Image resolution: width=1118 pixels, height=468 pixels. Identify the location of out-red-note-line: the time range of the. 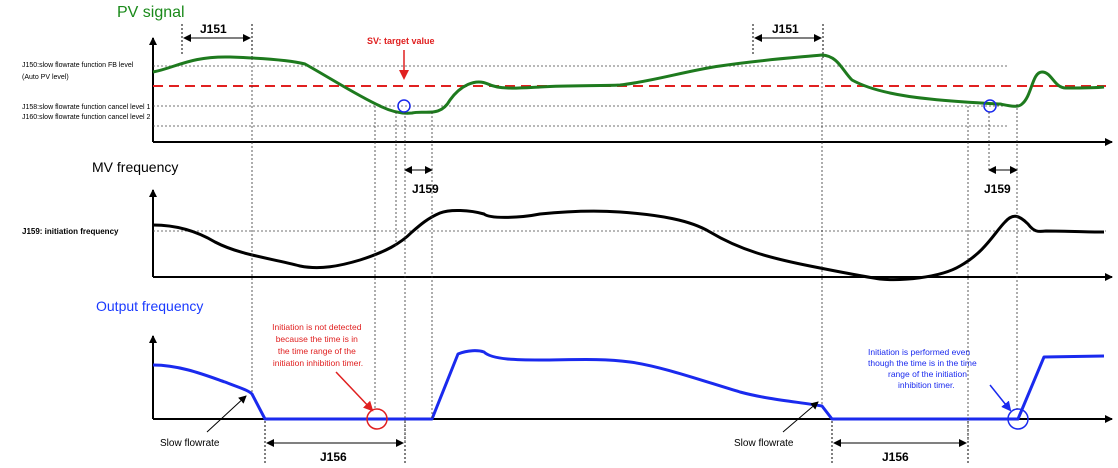
(317, 351).